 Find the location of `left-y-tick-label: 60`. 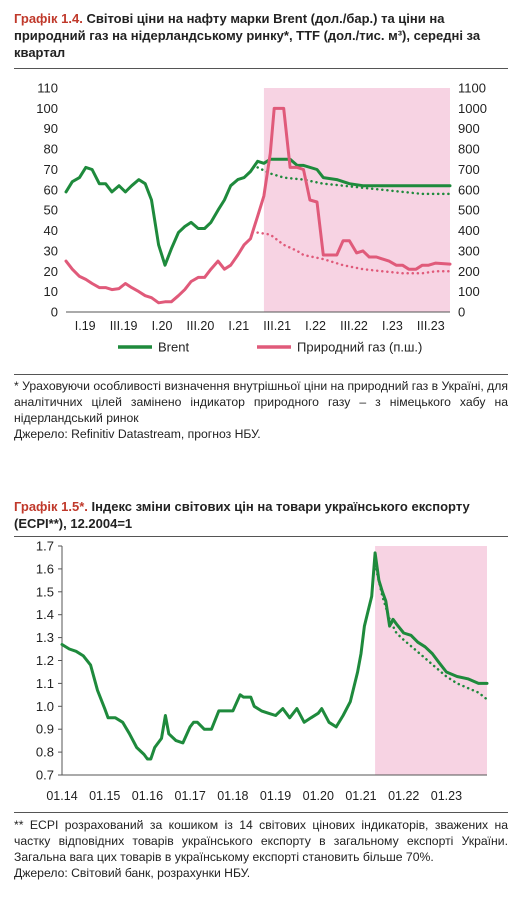

left-y-tick-label: 60 is located at coordinates (51, 189).